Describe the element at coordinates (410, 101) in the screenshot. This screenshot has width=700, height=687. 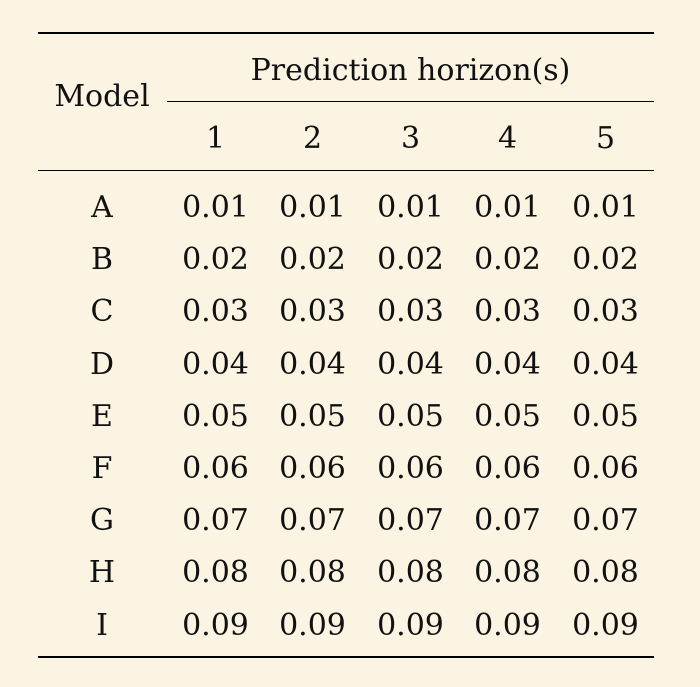
I see `group-header-rule` at that location.